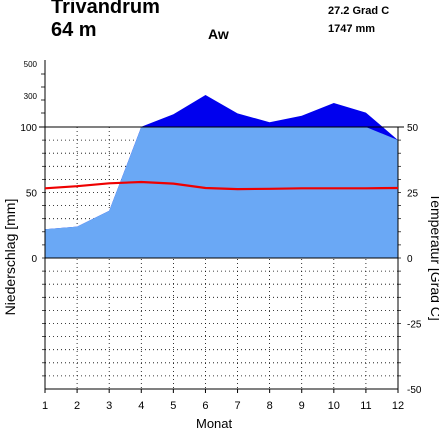  Describe the element at coordinates (218, 34) in the screenshot. I see `climate-class: Aw` at that location.